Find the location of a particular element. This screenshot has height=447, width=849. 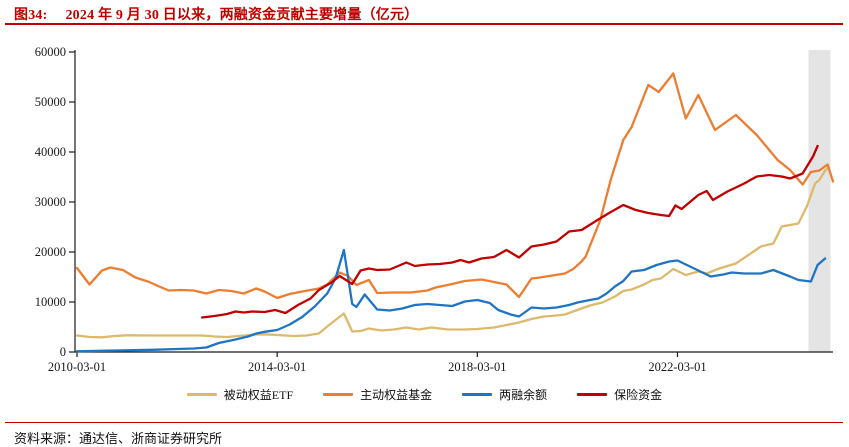

legend-item-insurance-funds: 保险资金 is located at coordinates (619, 394).